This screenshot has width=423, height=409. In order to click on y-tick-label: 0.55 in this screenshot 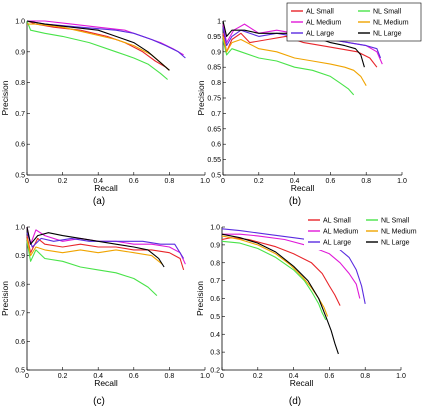, I will do `click(214, 160)`.